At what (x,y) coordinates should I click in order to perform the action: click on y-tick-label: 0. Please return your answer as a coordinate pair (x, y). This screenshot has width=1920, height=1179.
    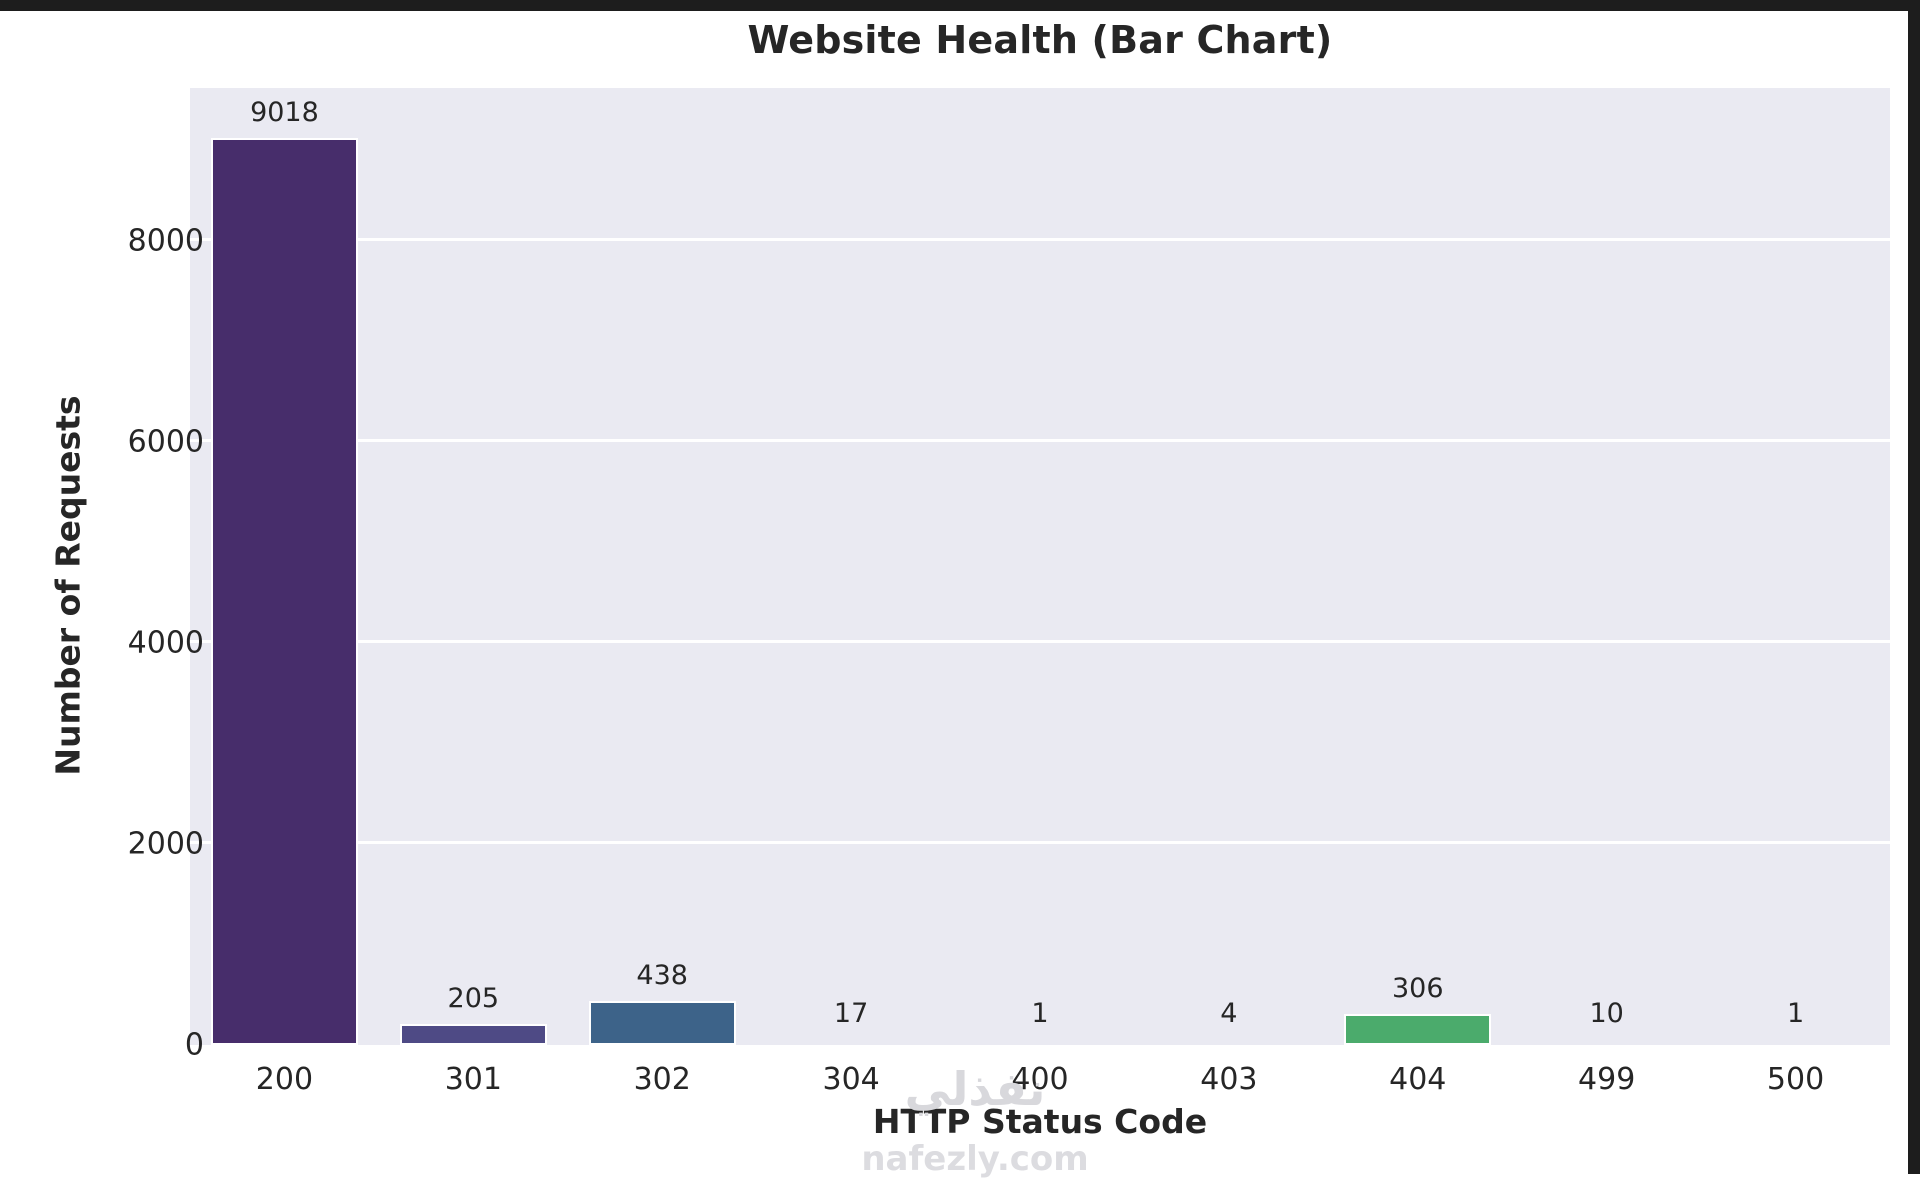
    Looking at the image, I should click on (194, 1045).